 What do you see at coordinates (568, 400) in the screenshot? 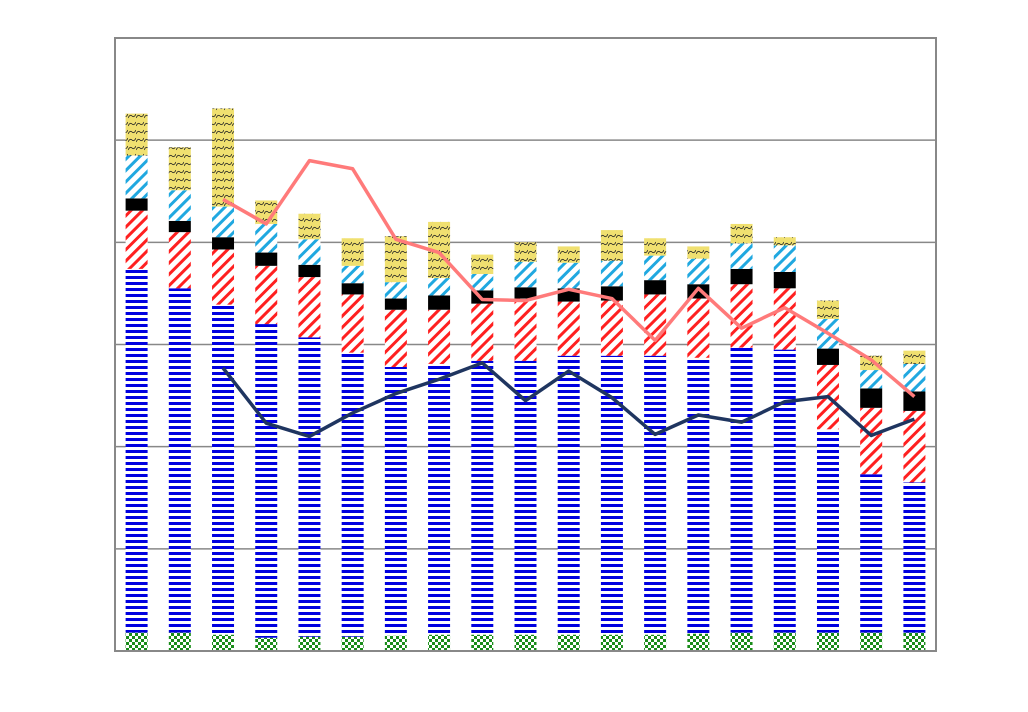
I see `line-series` at bounding box center [568, 400].